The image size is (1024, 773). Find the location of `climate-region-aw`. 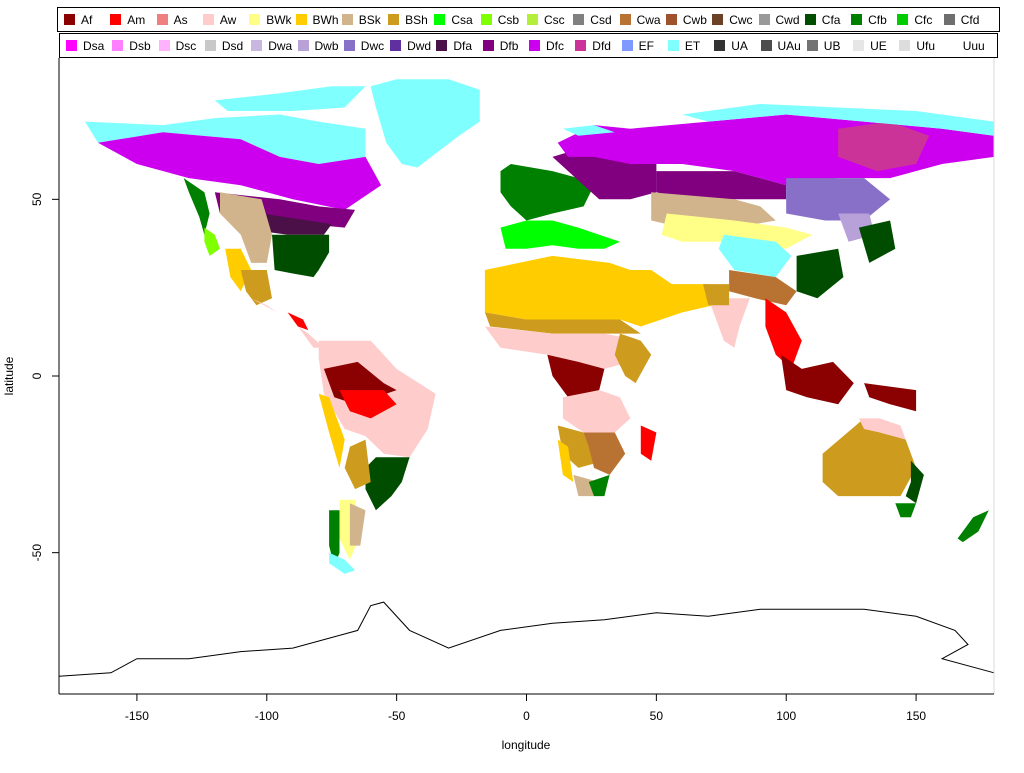

climate-region-aw is located at coordinates (596, 411).